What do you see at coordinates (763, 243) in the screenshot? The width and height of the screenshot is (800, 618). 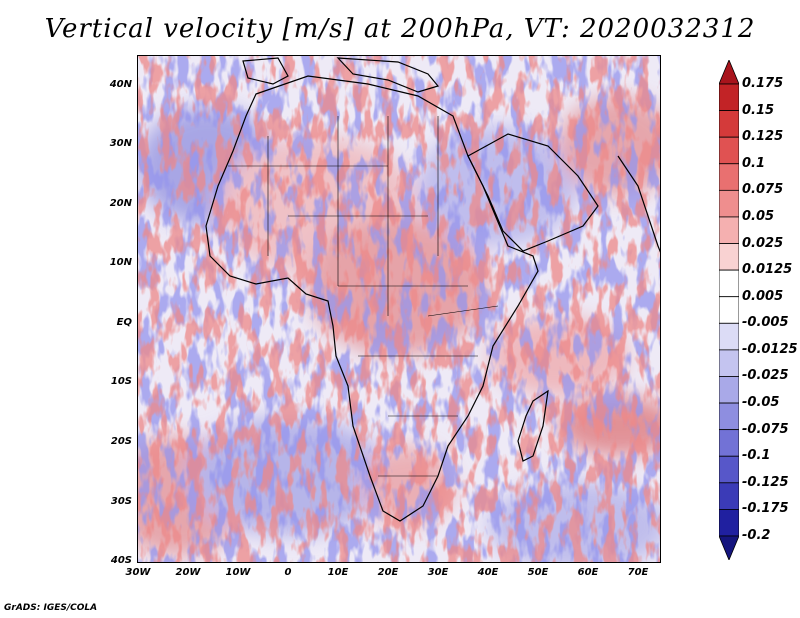 I see `colorbar-label: 0.025` at bounding box center [763, 243].